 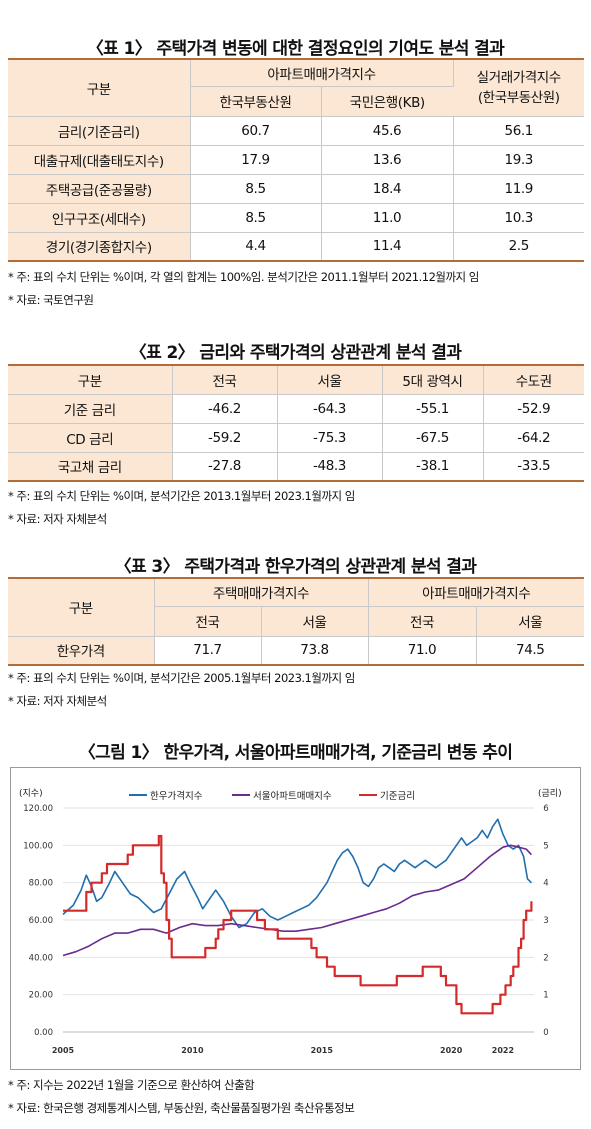 What do you see at coordinates (295, 753) in the screenshot?
I see `figure1-title: 〈그림 1〉 한우가격, 서울아파트매매가격, 기준금리 변동 추이` at bounding box center [295, 753].